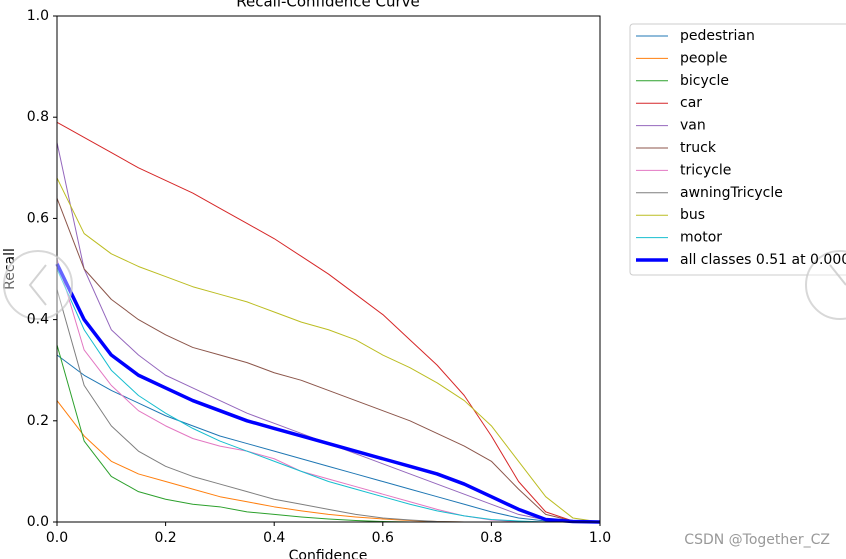 The image size is (846, 559). Describe the element at coordinates (705, 170) in the screenshot. I see `legend-label: tricycle` at that location.